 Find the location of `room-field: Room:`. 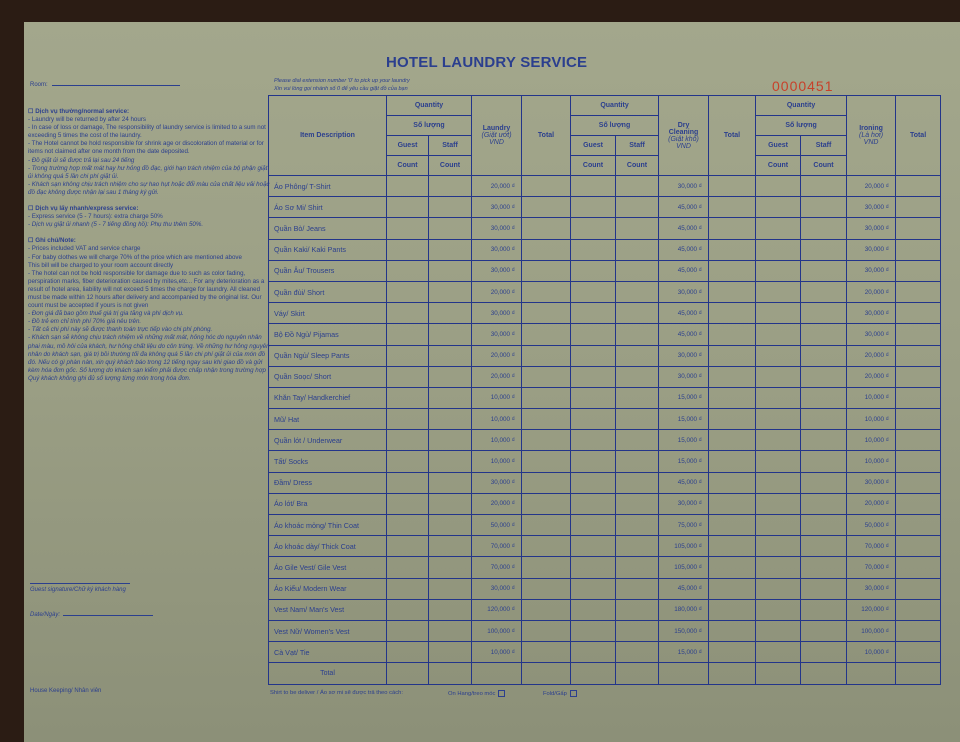

room-field: Room: is located at coordinates (105, 85).